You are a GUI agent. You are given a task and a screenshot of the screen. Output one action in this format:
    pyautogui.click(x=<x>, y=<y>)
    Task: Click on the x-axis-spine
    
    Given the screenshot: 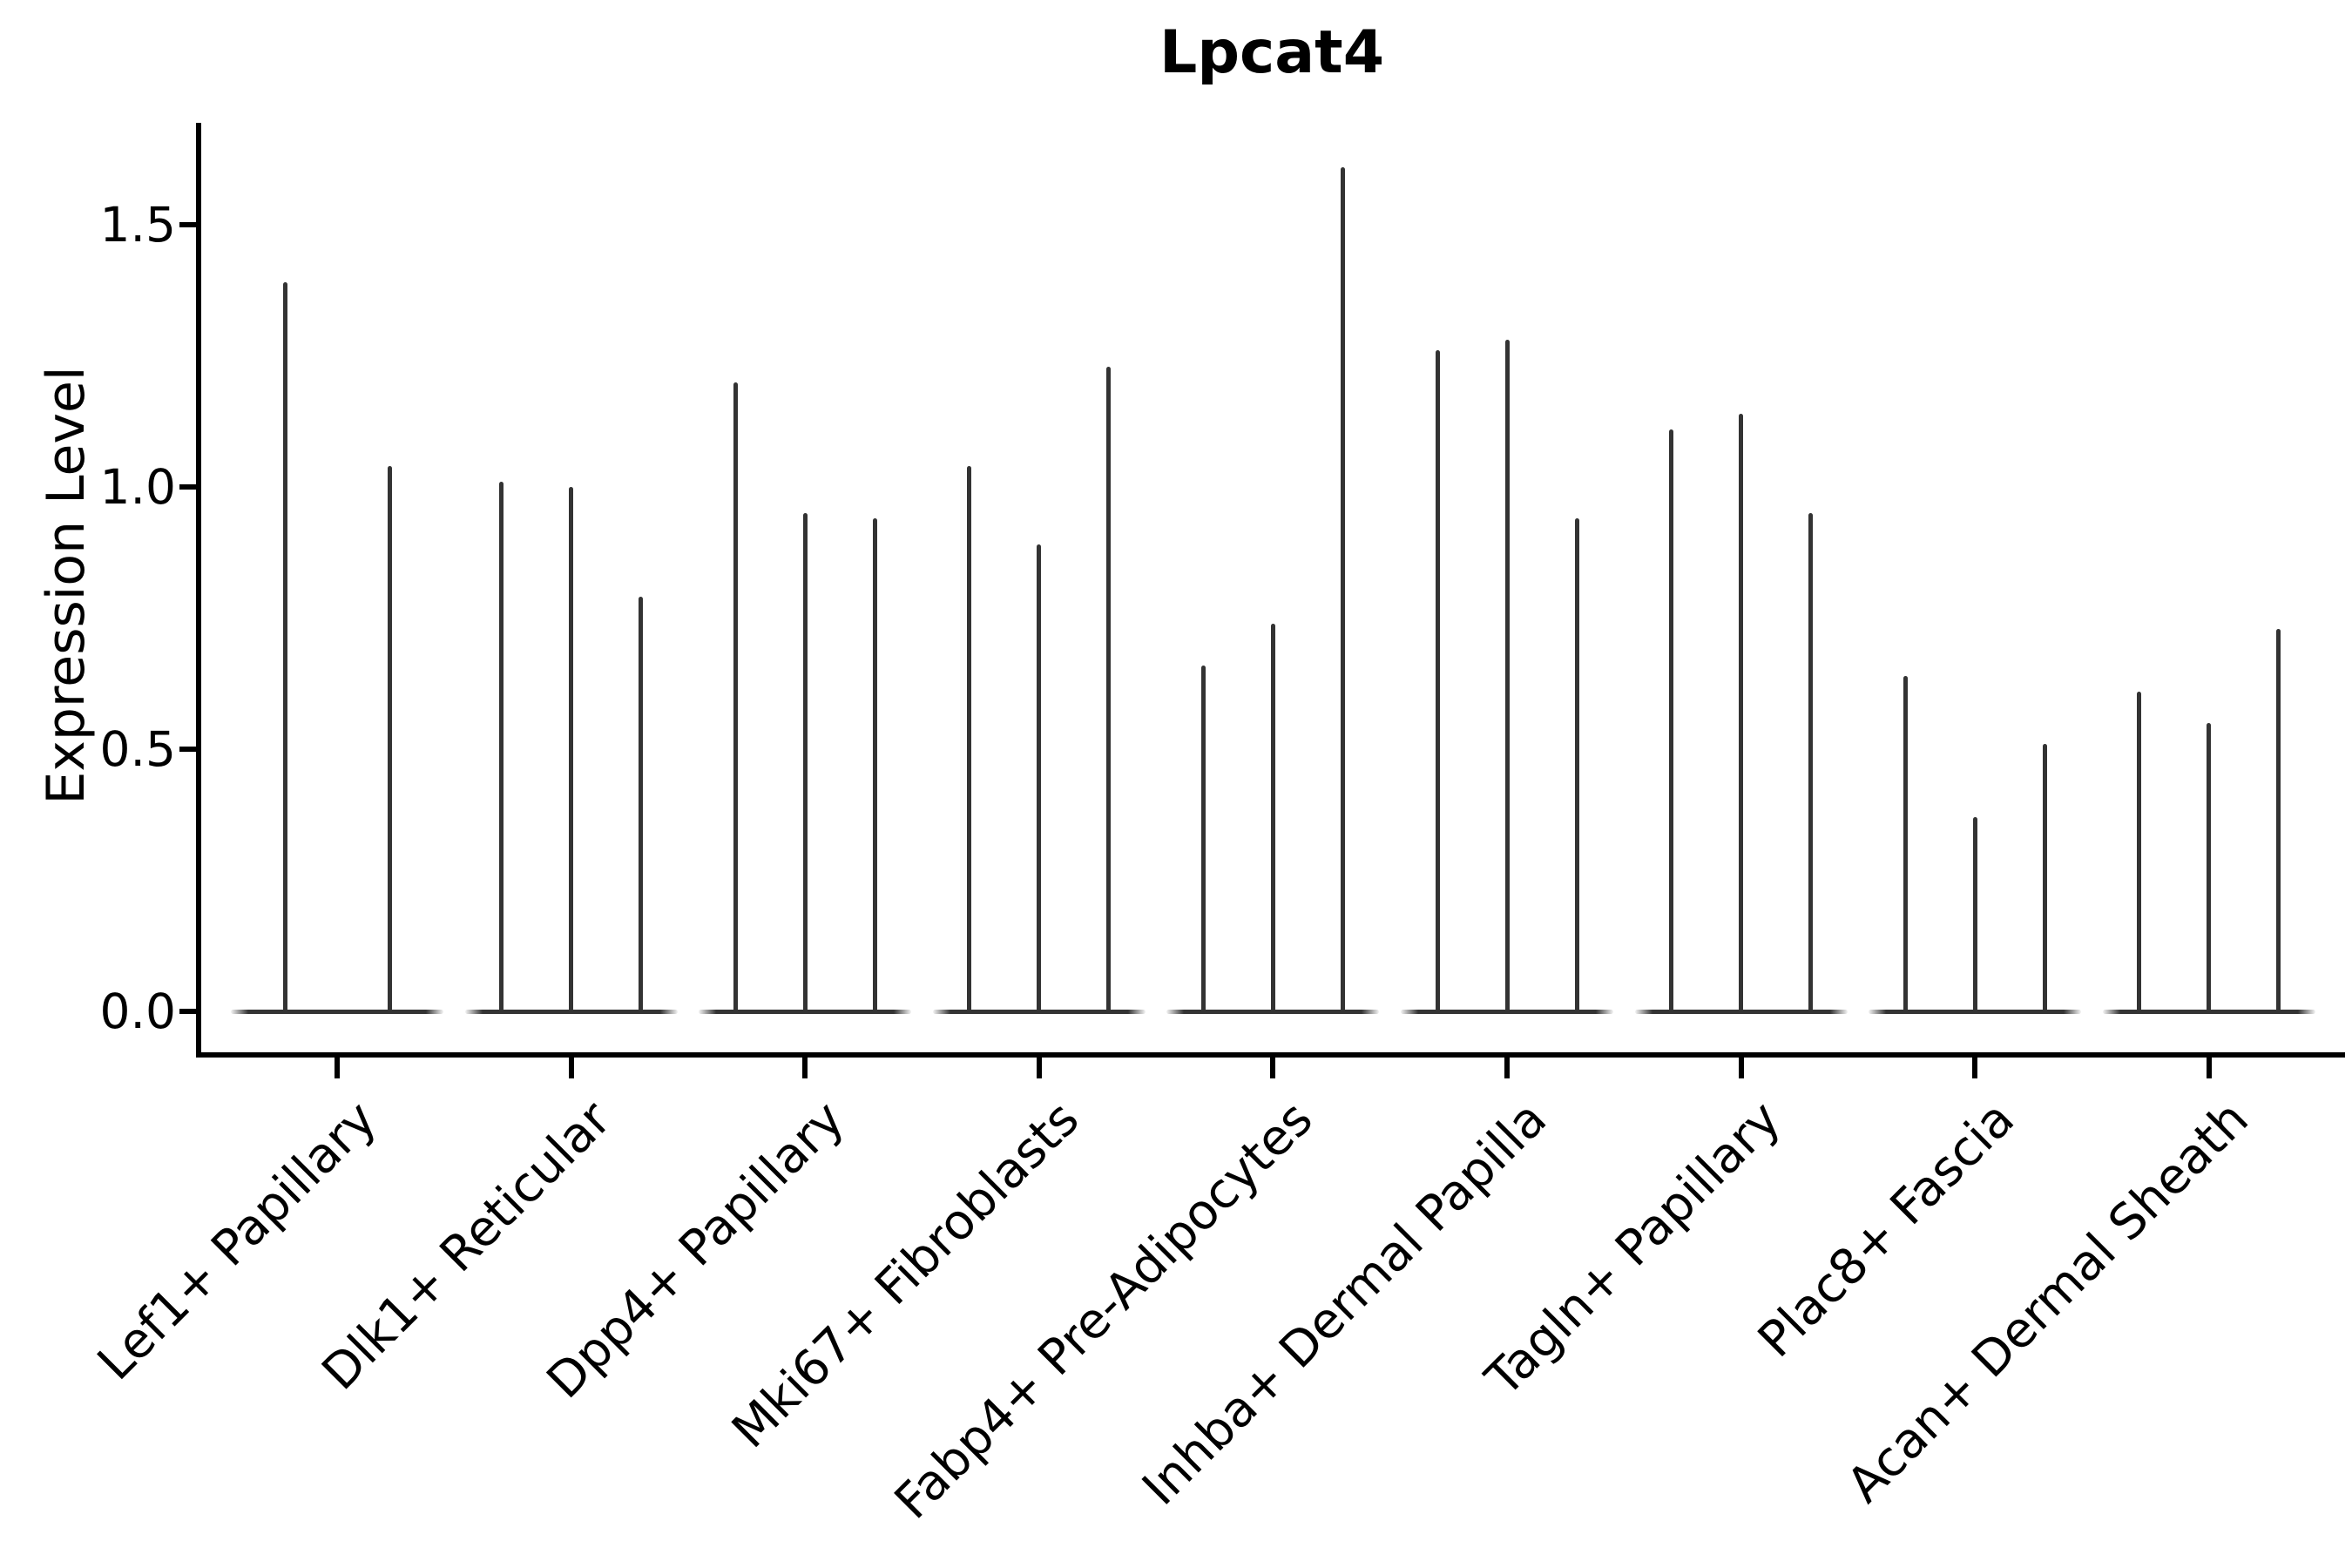 What is the action you would take?
    pyautogui.click(x=1270, y=1055)
    